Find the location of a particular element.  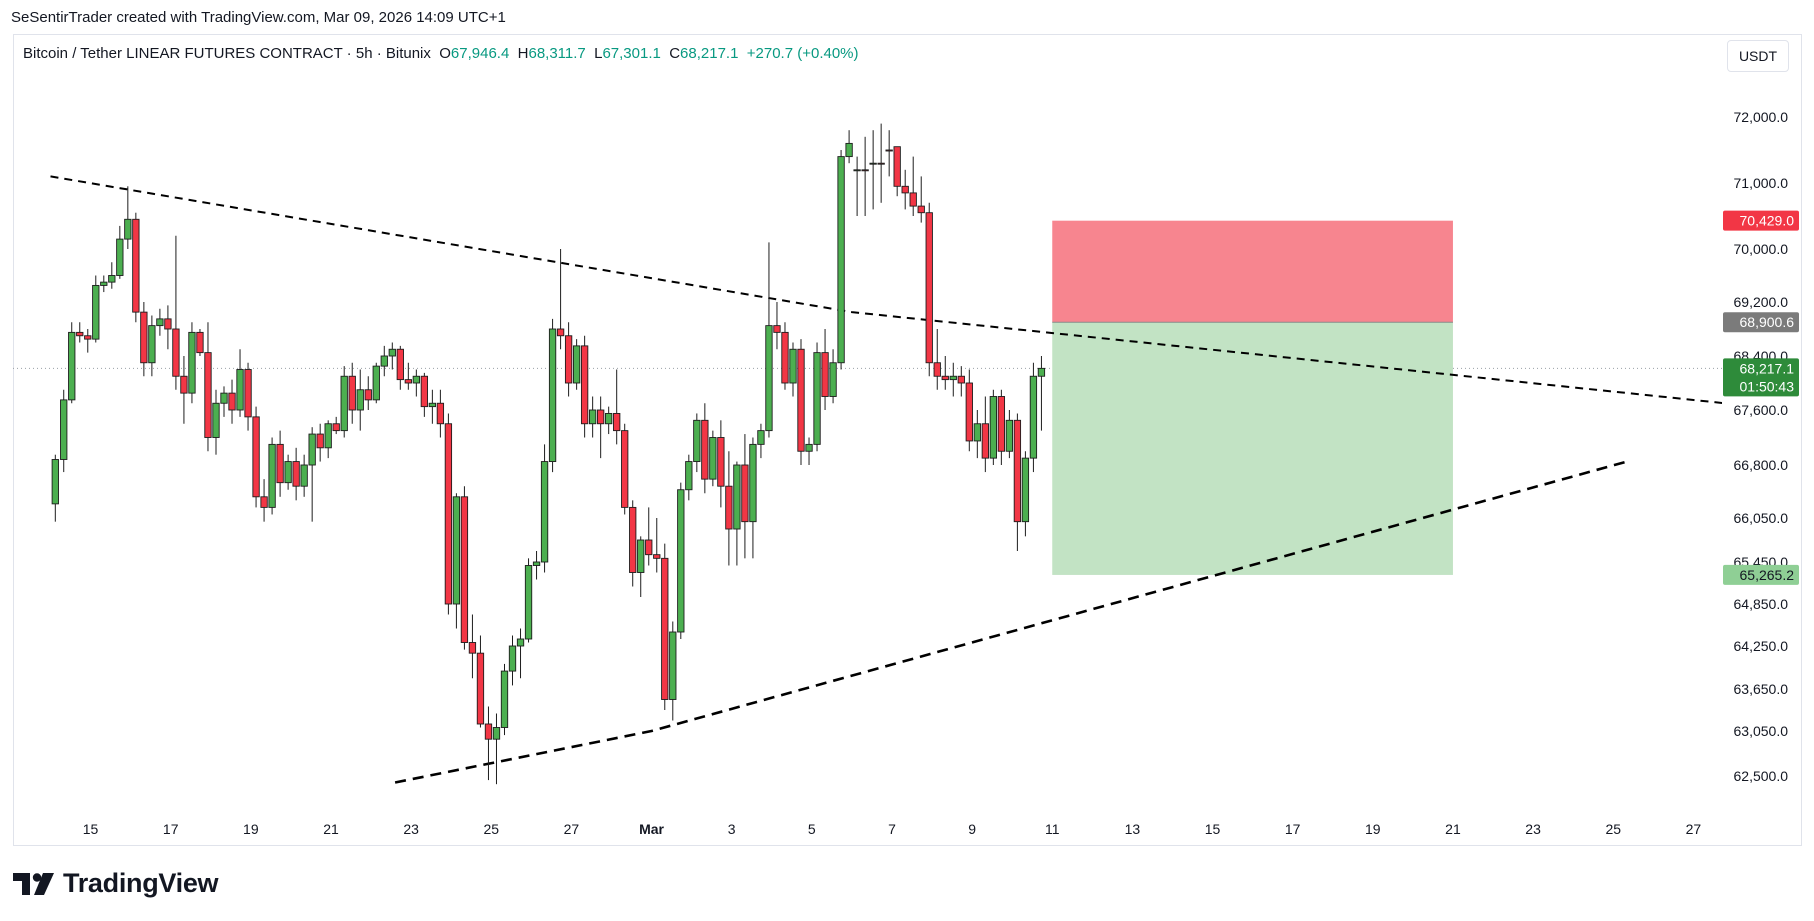

stop-loss-price-label-text: 70,429.0 is located at coordinates (1767, 221).